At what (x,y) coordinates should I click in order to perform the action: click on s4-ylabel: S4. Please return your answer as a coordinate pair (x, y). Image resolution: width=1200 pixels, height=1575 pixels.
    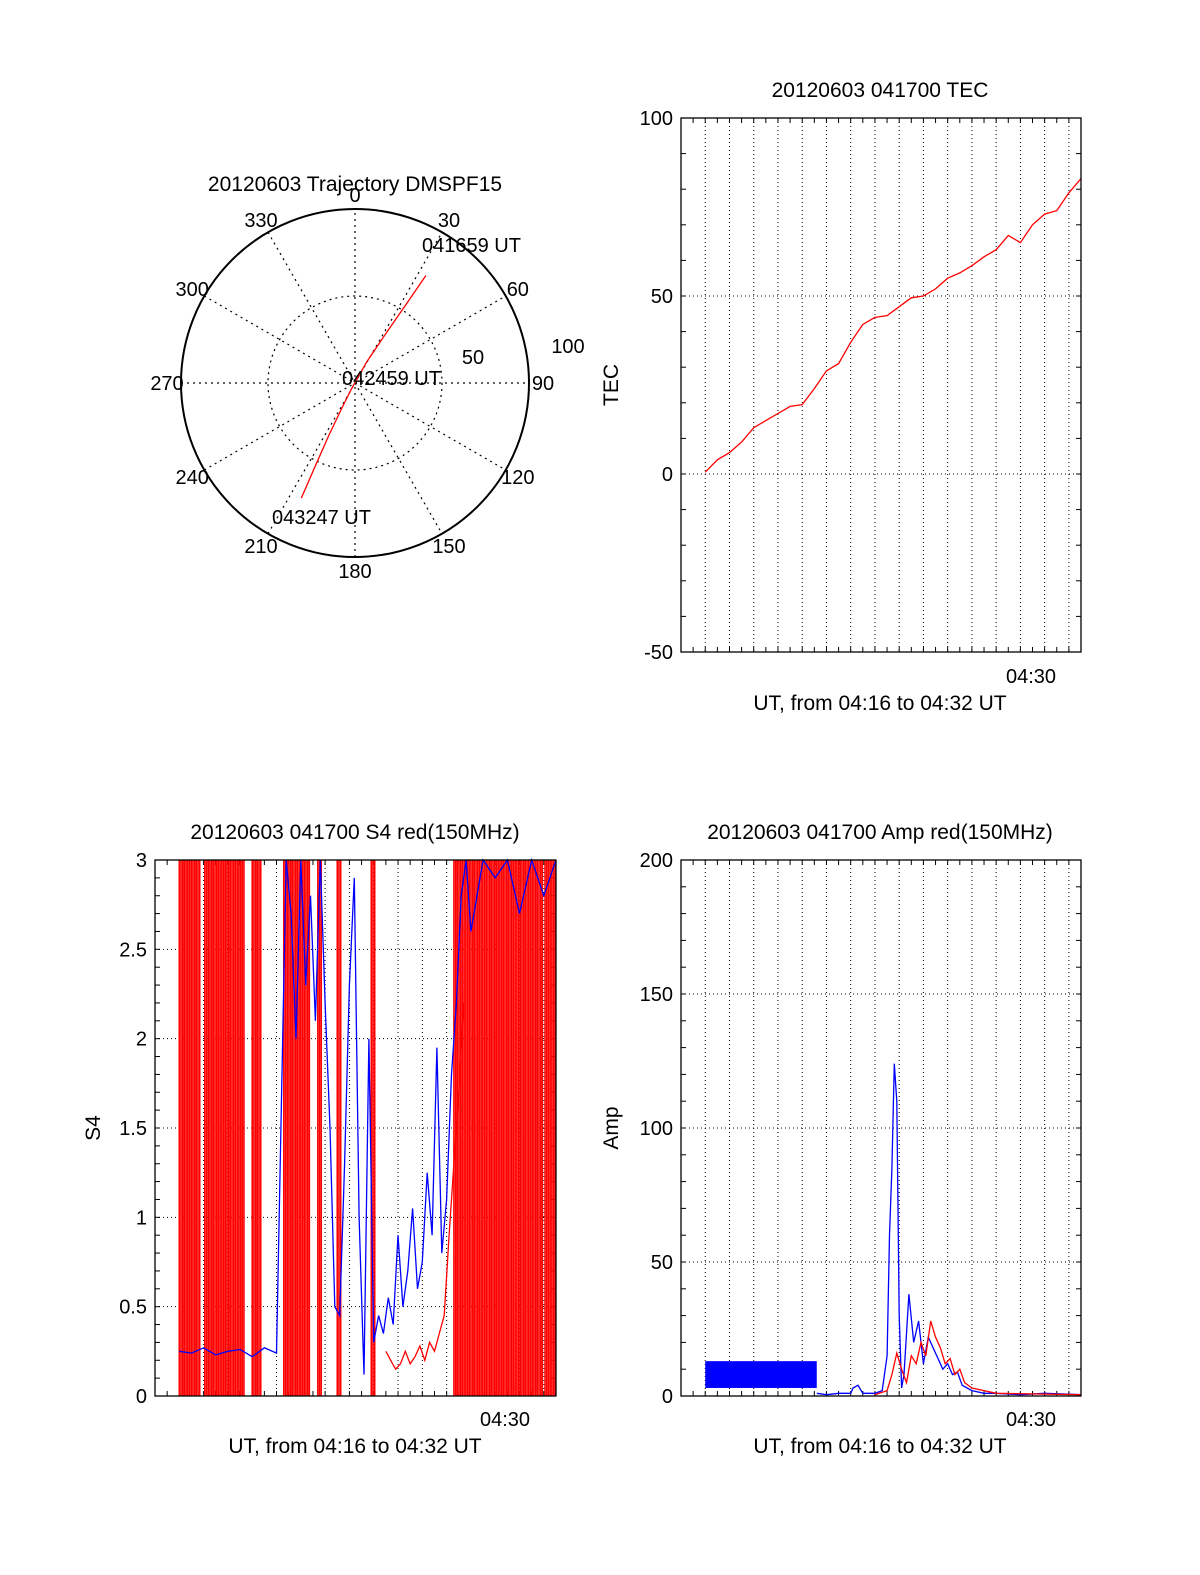
    Looking at the image, I should click on (93, 1128).